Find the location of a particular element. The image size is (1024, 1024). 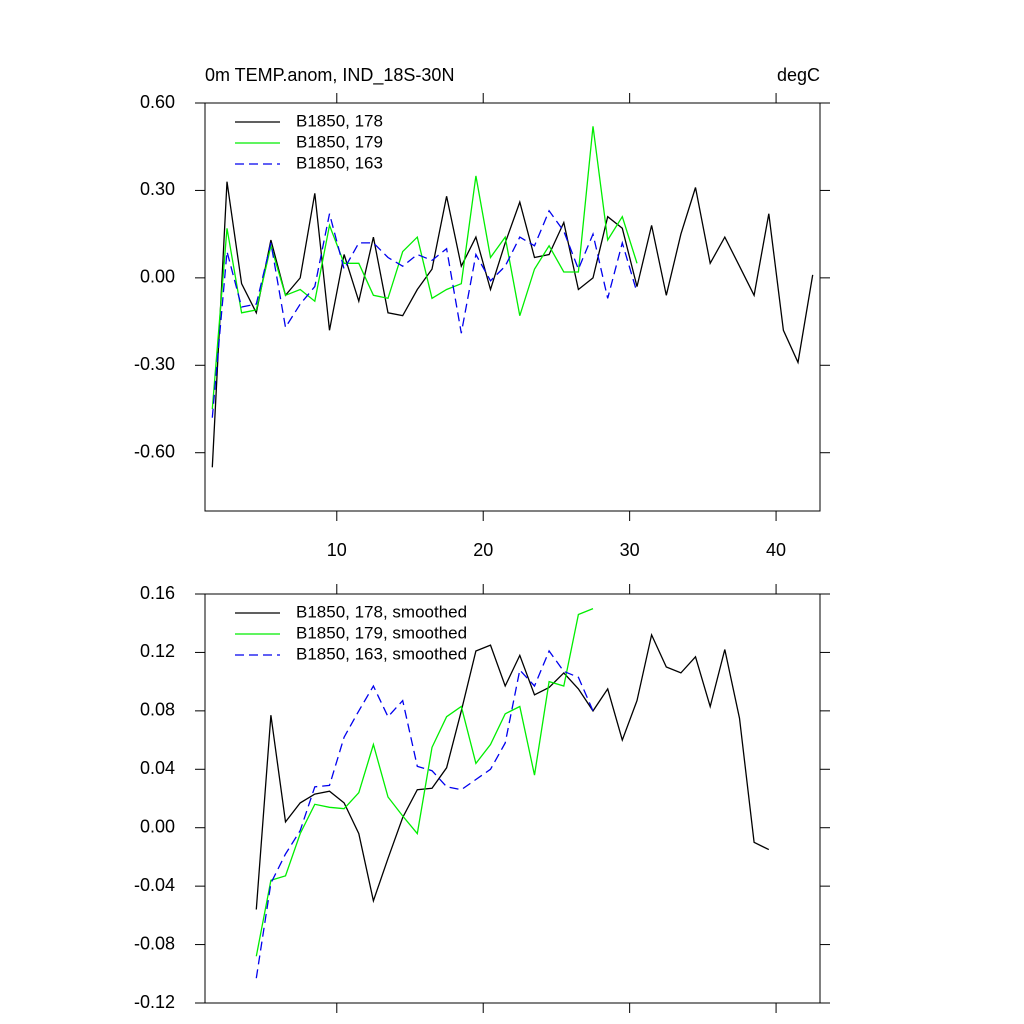

x-tick-label: 40 is located at coordinates (776, 550).